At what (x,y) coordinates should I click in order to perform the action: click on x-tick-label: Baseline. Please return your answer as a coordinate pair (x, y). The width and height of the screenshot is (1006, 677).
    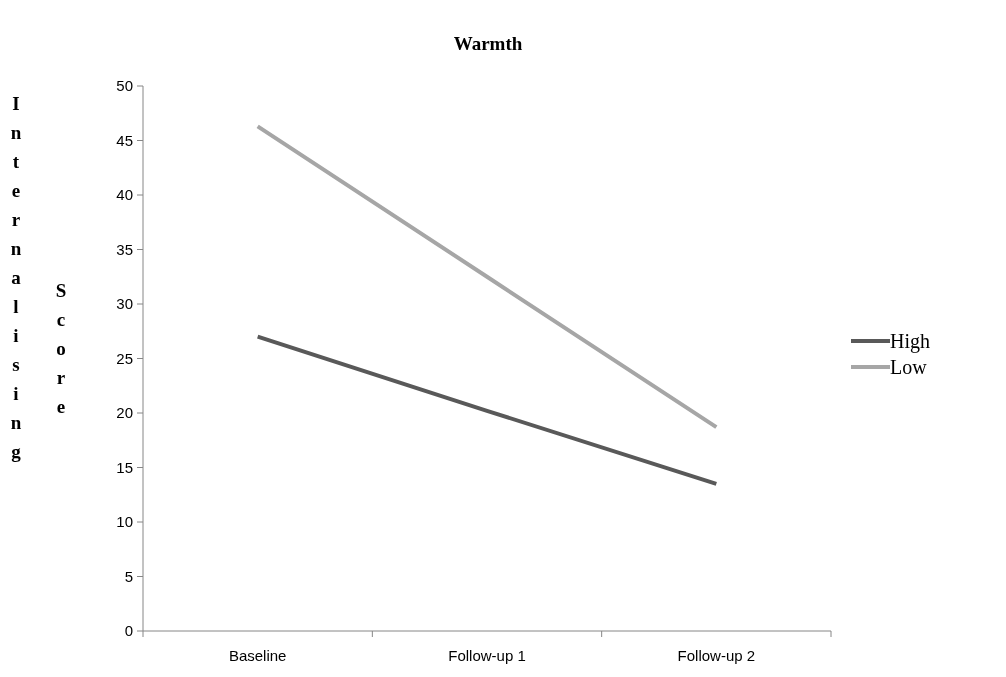
    Looking at the image, I should click on (257, 655).